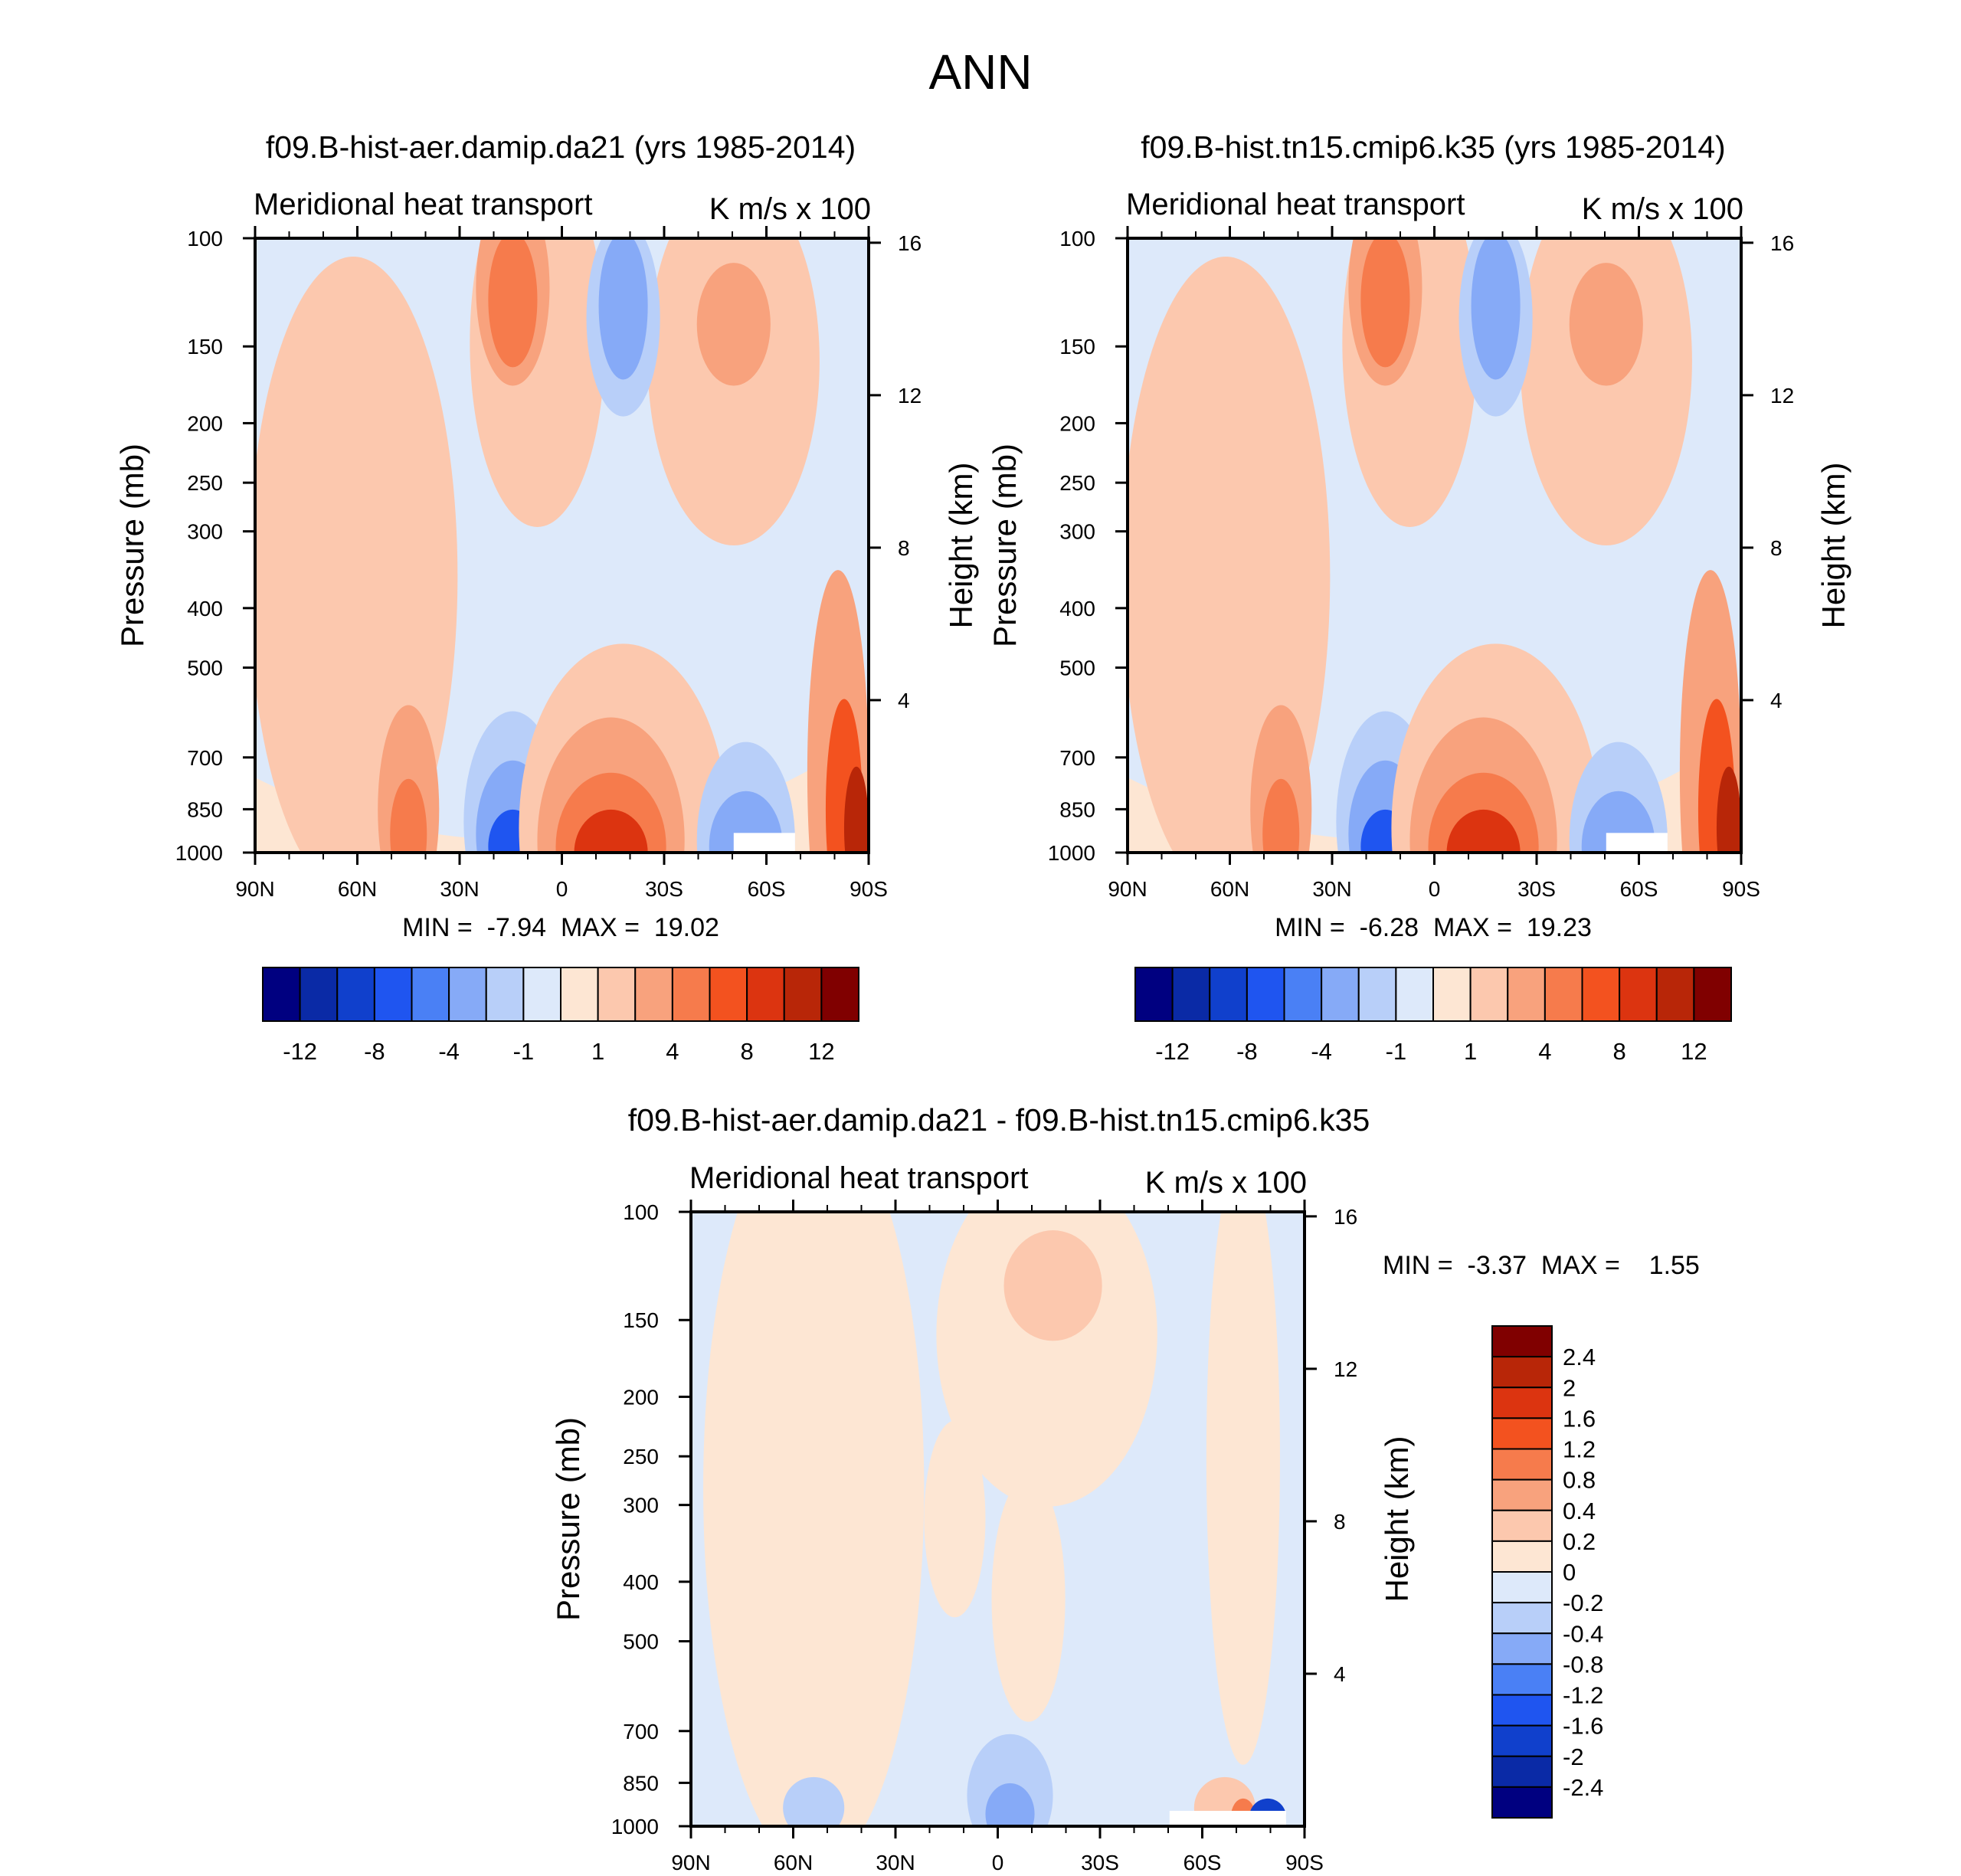 This screenshot has width=1961, height=1876. I want to click on colorbar-label: -1.6, so click(1583, 1726).